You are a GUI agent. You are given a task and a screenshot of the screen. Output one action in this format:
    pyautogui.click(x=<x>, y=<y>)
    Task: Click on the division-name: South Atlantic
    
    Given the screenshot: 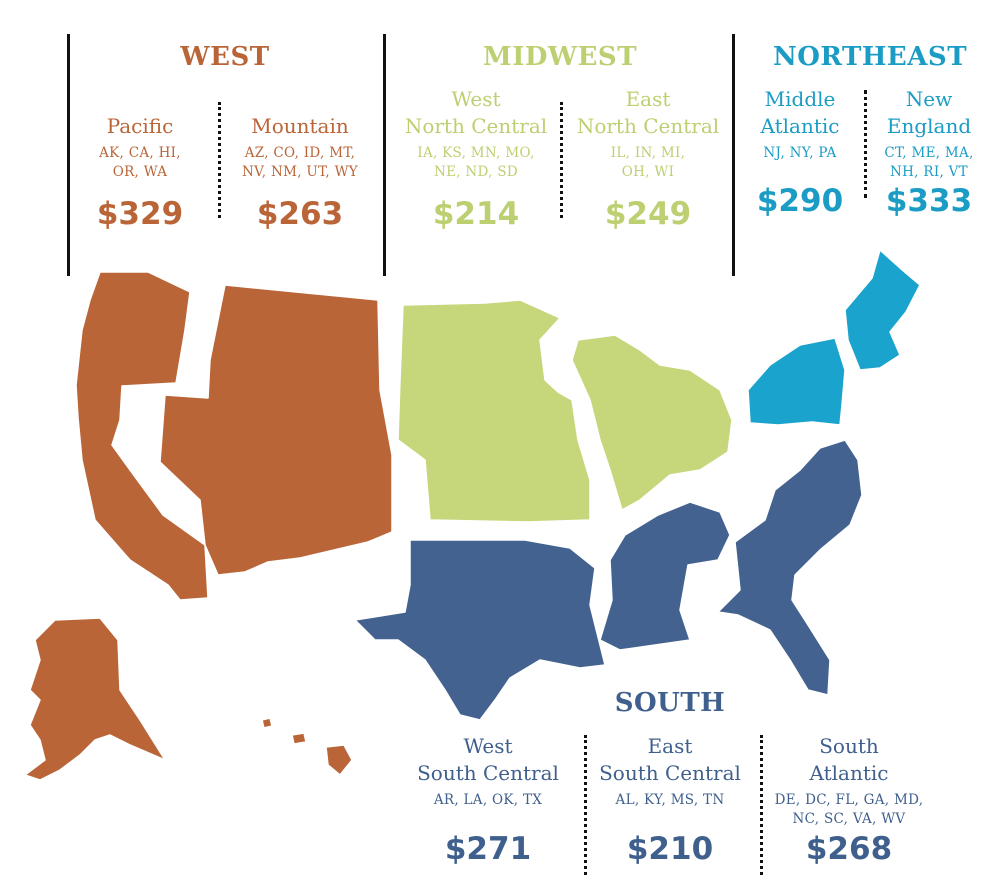 What is the action you would take?
    pyautogui.click(x=849, y=760)
    